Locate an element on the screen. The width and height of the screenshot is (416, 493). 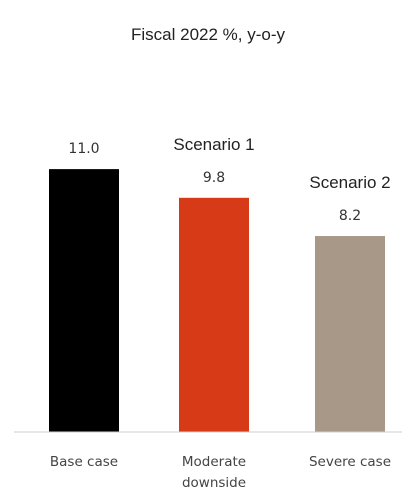
category-label-1-line-1: downside is located at coordinates (214, 483).